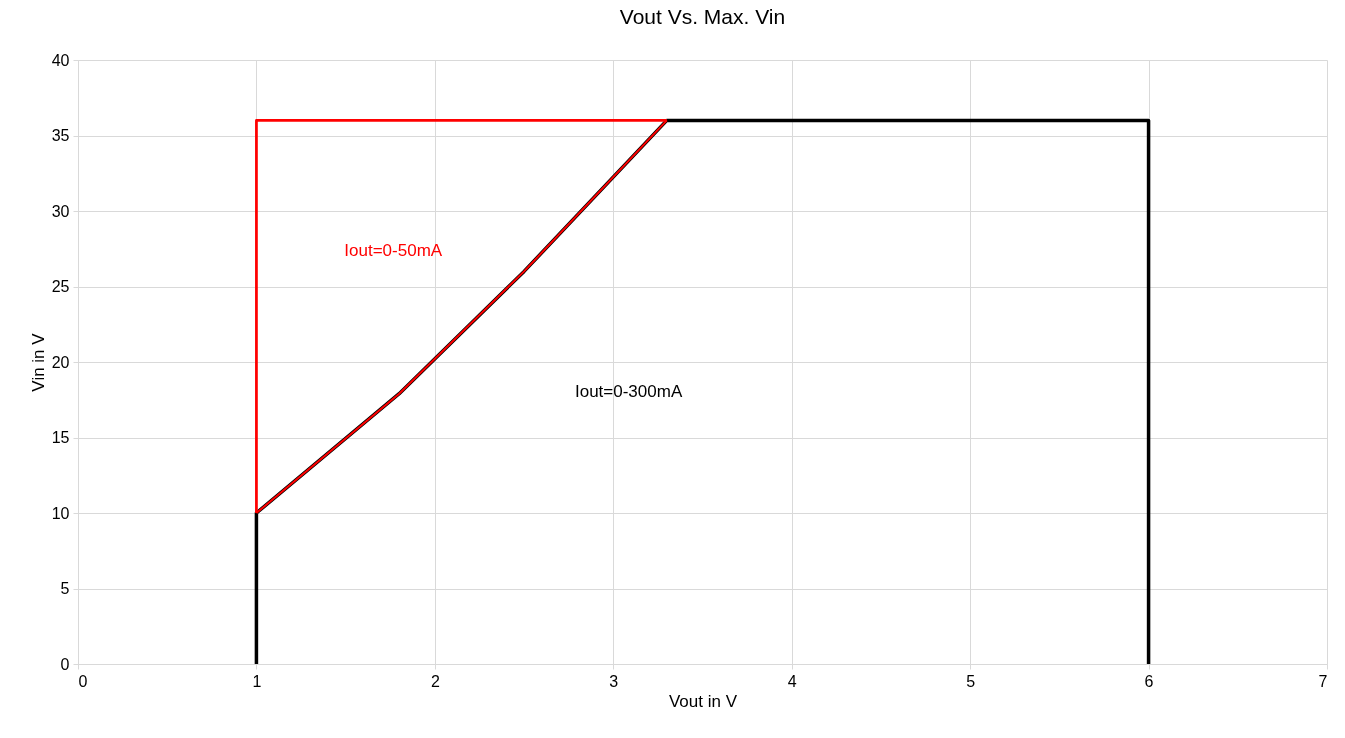 The image size is (1345, 738). I want to click on y-tick-label: 0, so click(65, 664).